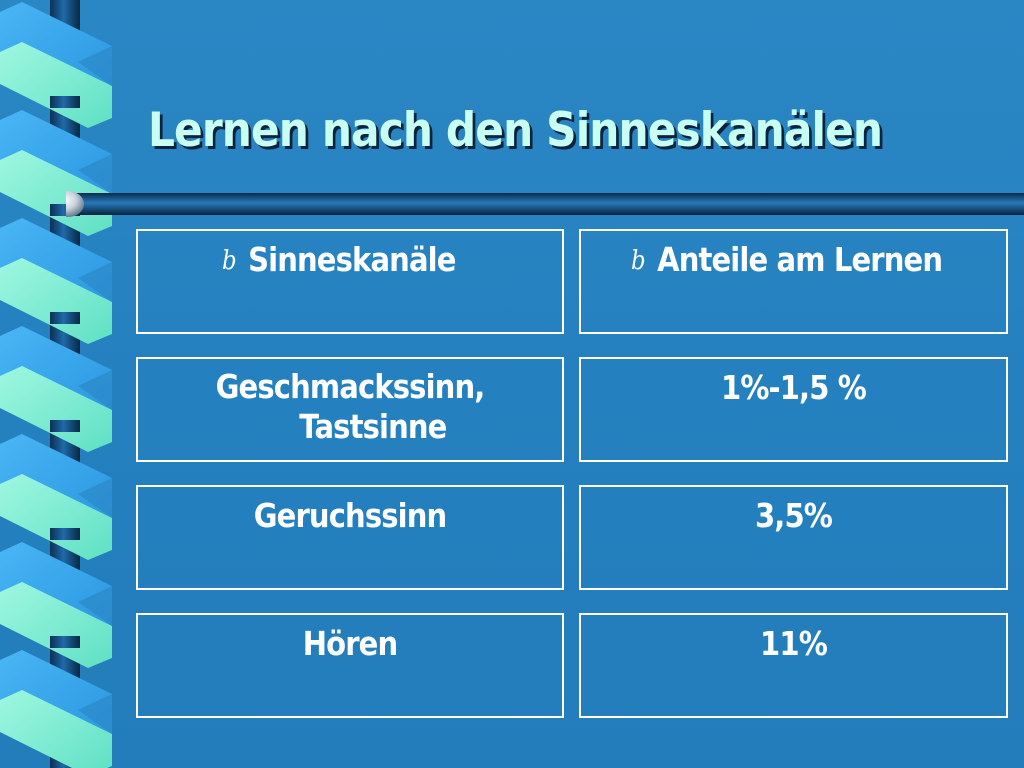 This screenshot has width=1024, height=768. Describe the element at coordinates (352, 259) in the screenshot. I see `header-label-sense: Sinneskanäle` at that location.